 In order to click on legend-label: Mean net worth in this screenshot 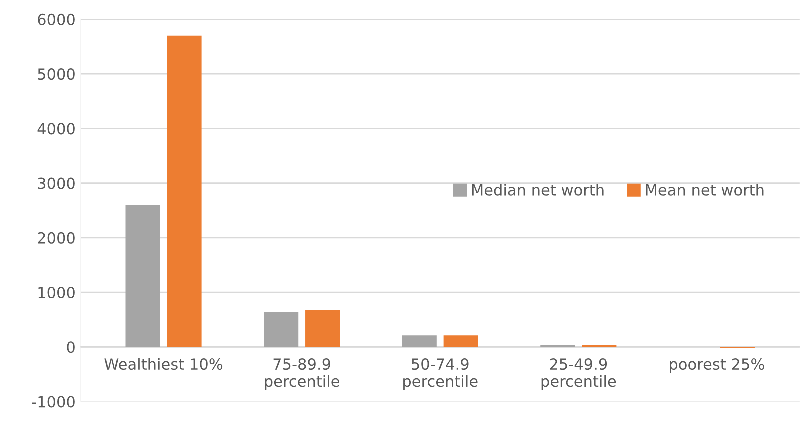, I will do `click(705, 190)`.